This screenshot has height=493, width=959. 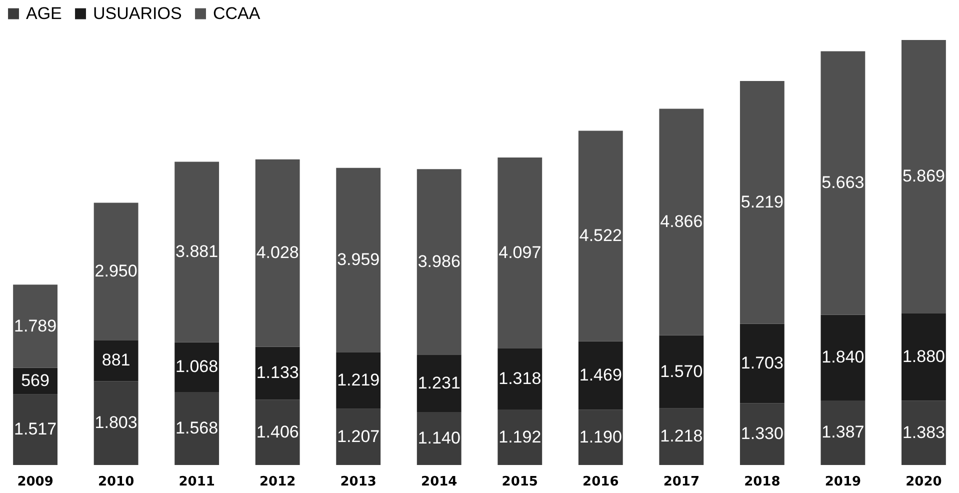 I want to click on data-label: 3.881, so click(x=197, y=252).